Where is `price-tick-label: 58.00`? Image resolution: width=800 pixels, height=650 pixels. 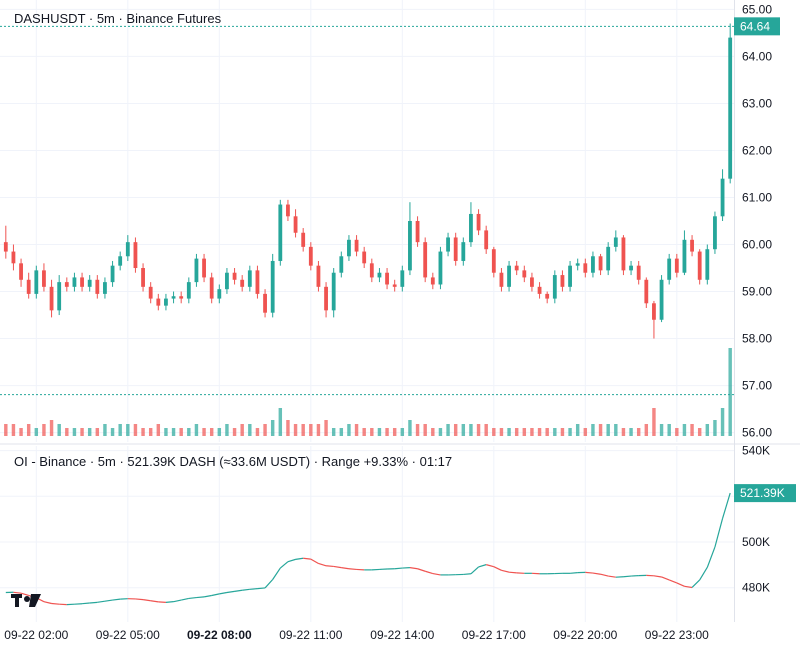
price-tick-label: 58.00 is located at coordinates (757, 339).